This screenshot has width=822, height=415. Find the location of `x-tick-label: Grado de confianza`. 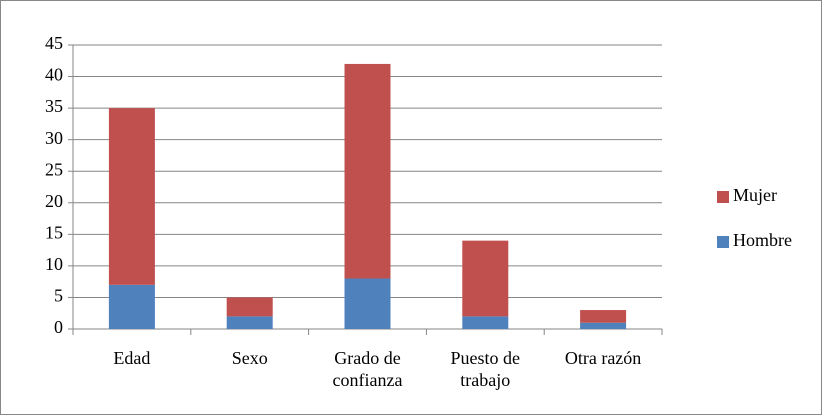

x-tick-label: Grado de confianza is located at coordinates (367, 369).